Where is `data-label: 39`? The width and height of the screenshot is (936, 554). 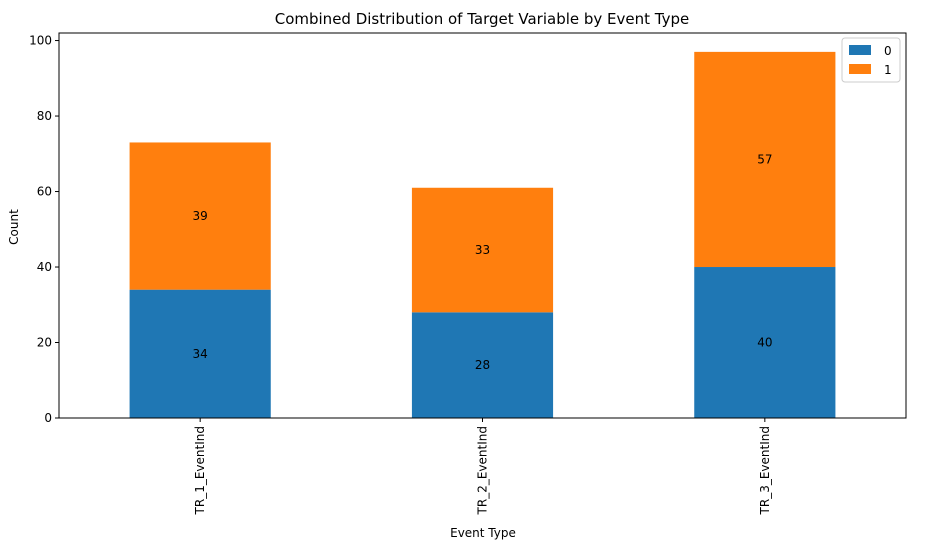
data-label: 39 is located at coordinates (200, 216).